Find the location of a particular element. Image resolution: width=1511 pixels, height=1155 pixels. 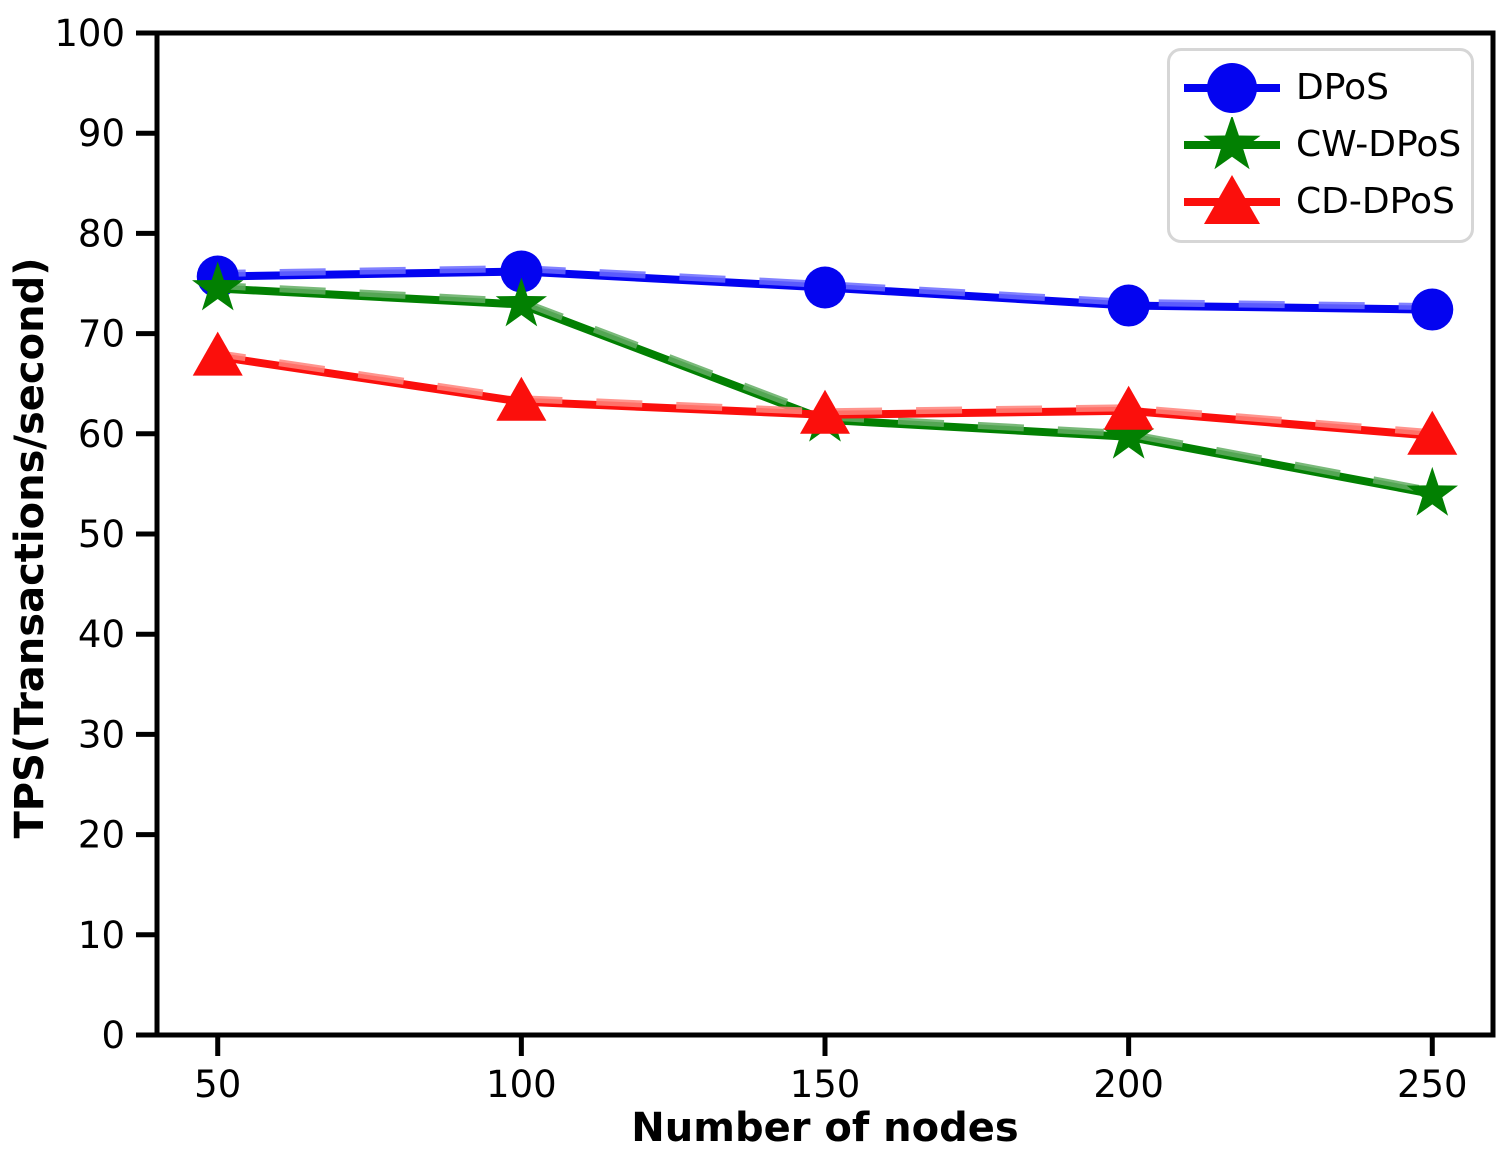

legend-label: CD-DPoS is located at coordinates (1375, 201).